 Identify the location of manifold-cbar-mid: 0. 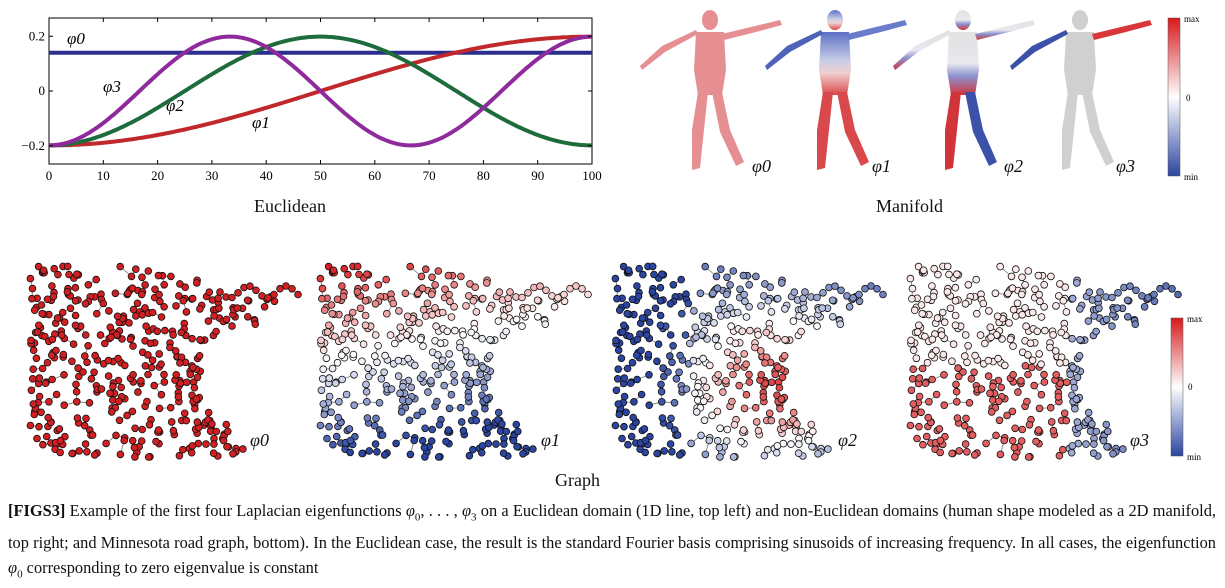
(1188, 98).